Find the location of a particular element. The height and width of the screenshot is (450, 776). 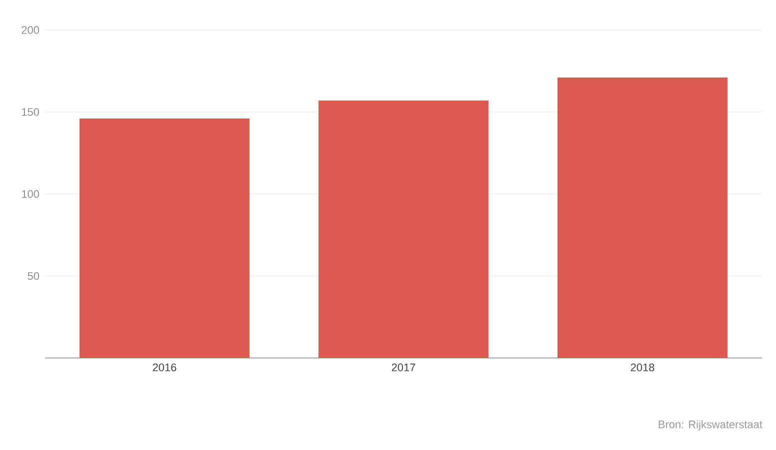

x-tick-label: 2017 is located at coordinates (404, 368).